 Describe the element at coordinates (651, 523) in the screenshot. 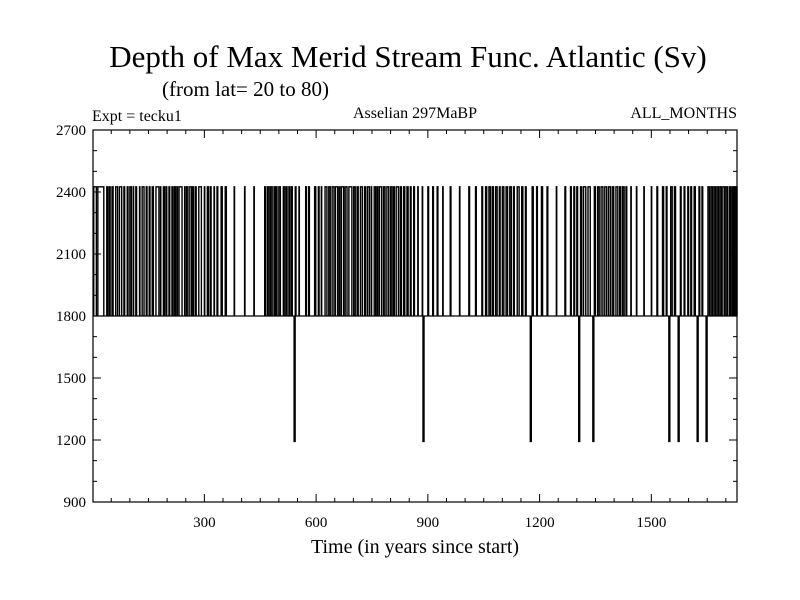

I see `x-tick-label: 1500` at that location.